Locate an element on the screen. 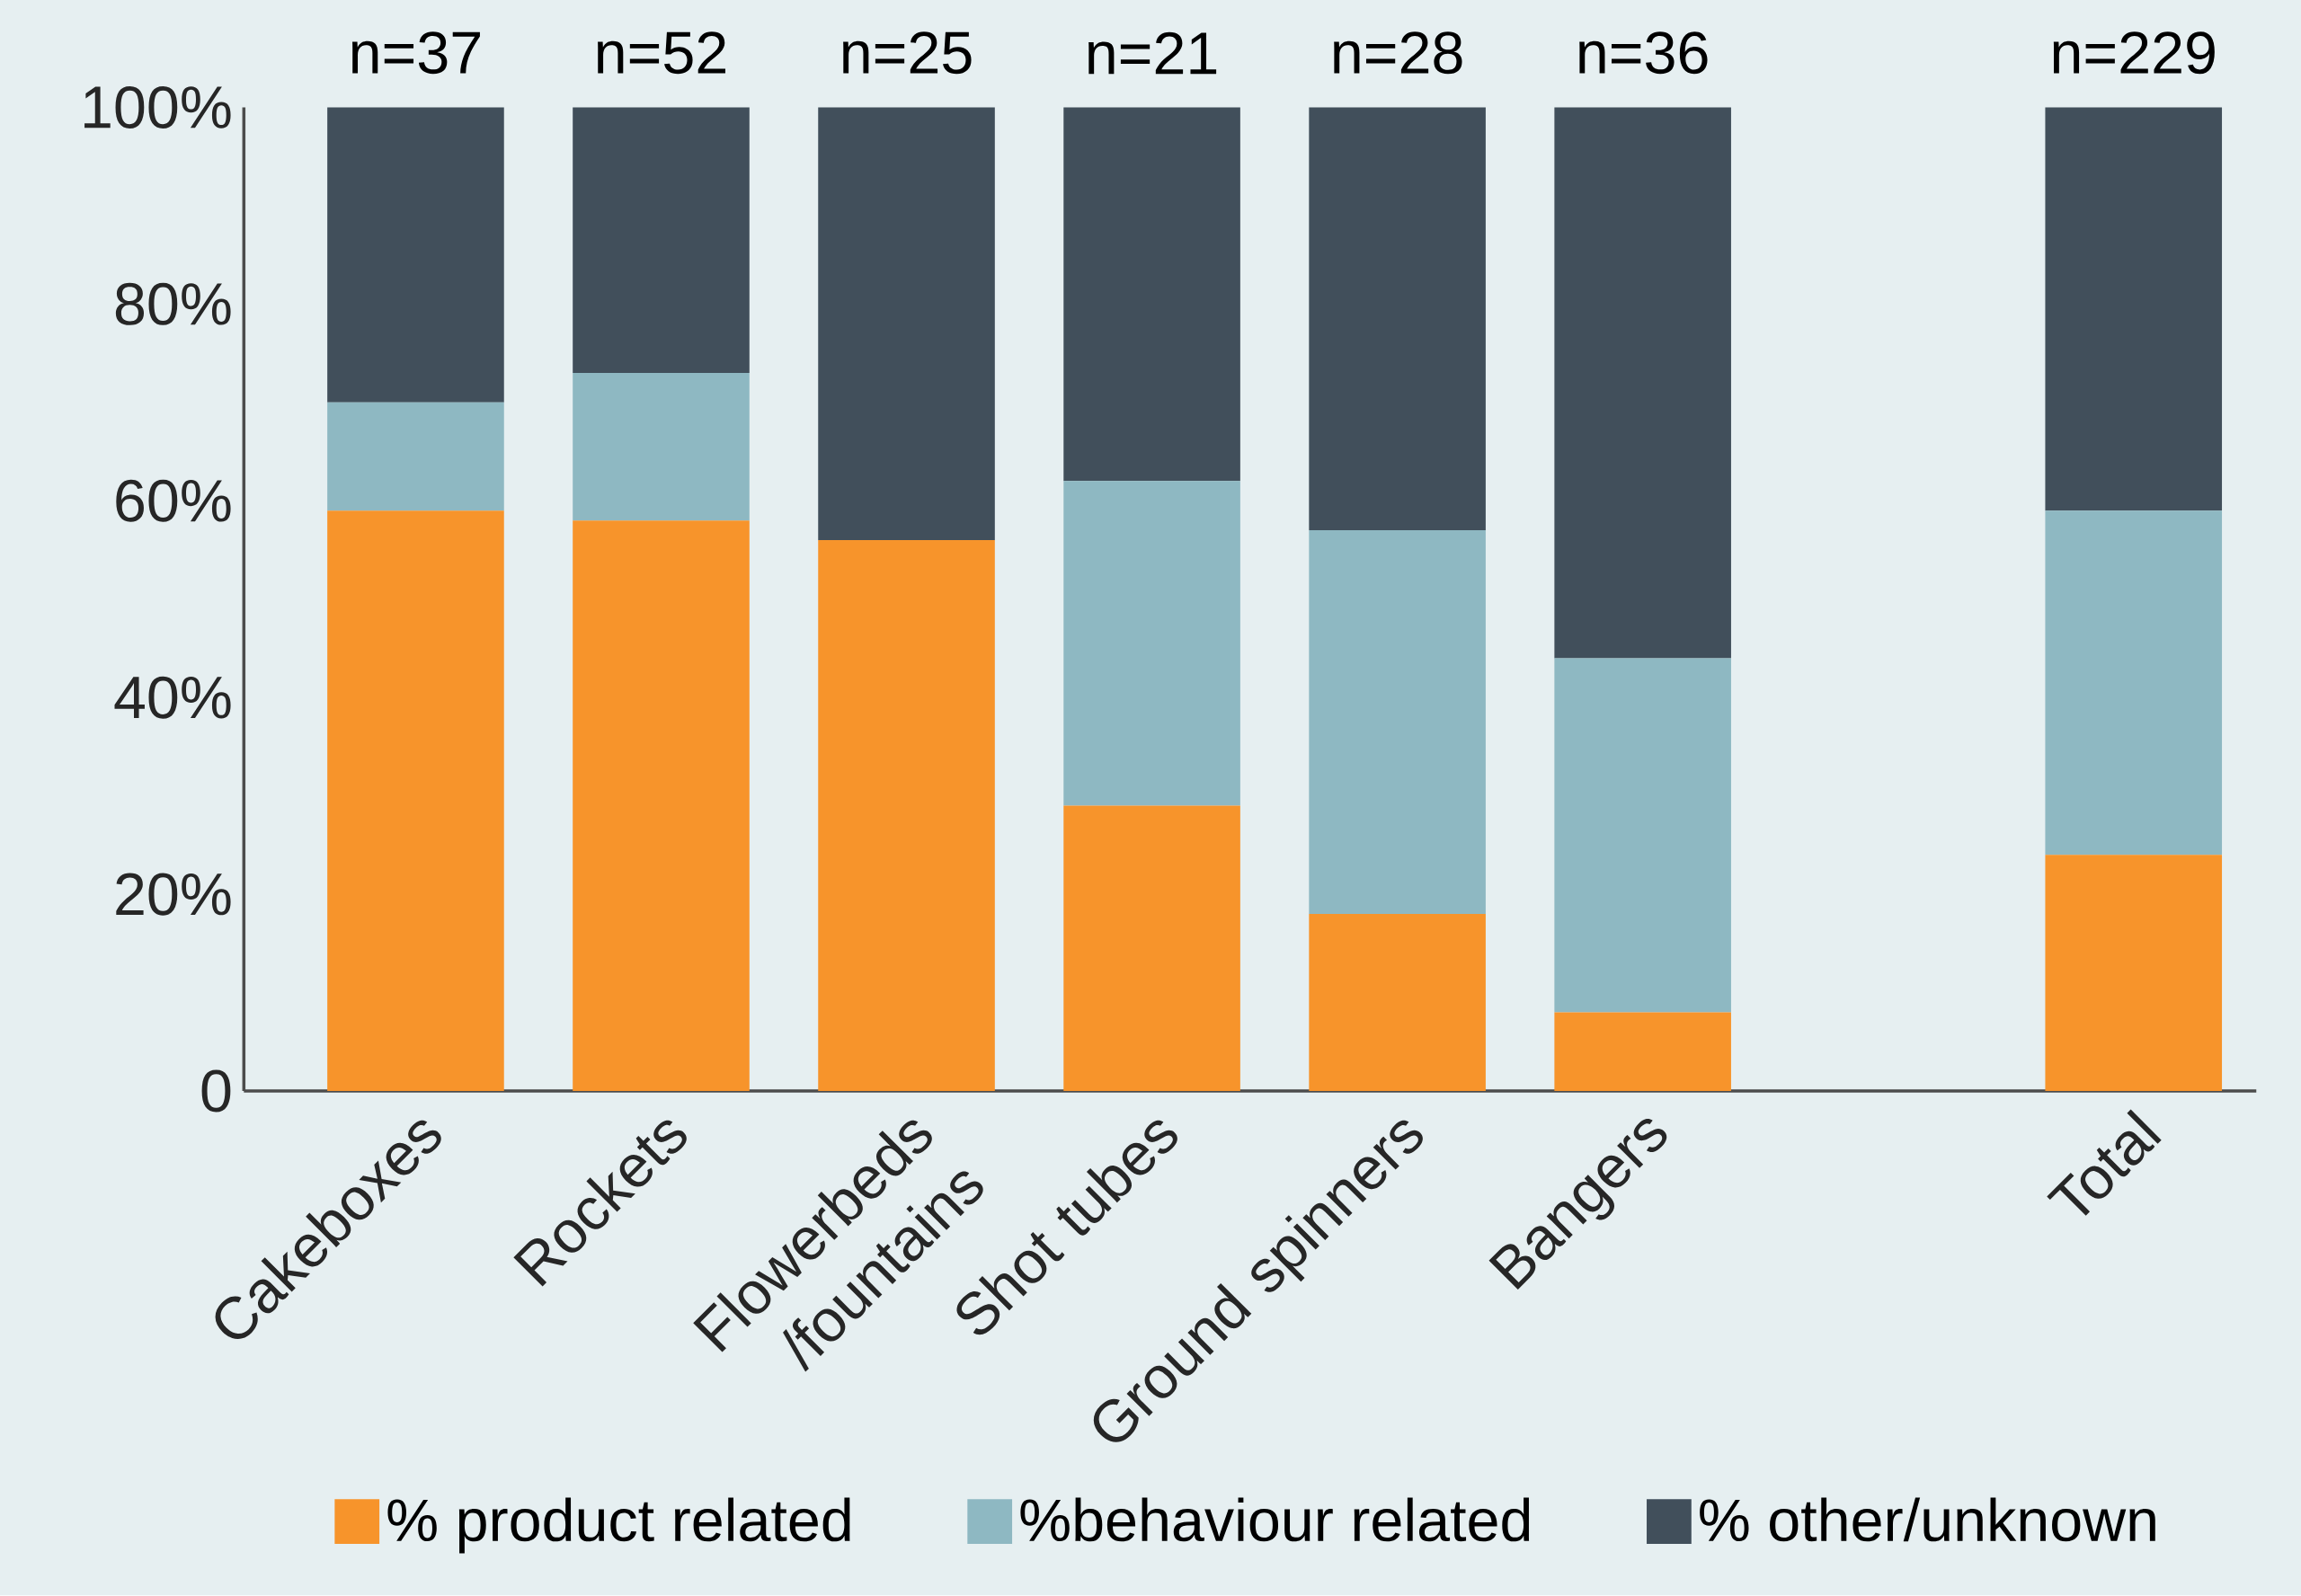 Image resolution: width=2301 pixels, height=1596 pixels. y-tick-label: 20% is located at coordinates (173, 894).